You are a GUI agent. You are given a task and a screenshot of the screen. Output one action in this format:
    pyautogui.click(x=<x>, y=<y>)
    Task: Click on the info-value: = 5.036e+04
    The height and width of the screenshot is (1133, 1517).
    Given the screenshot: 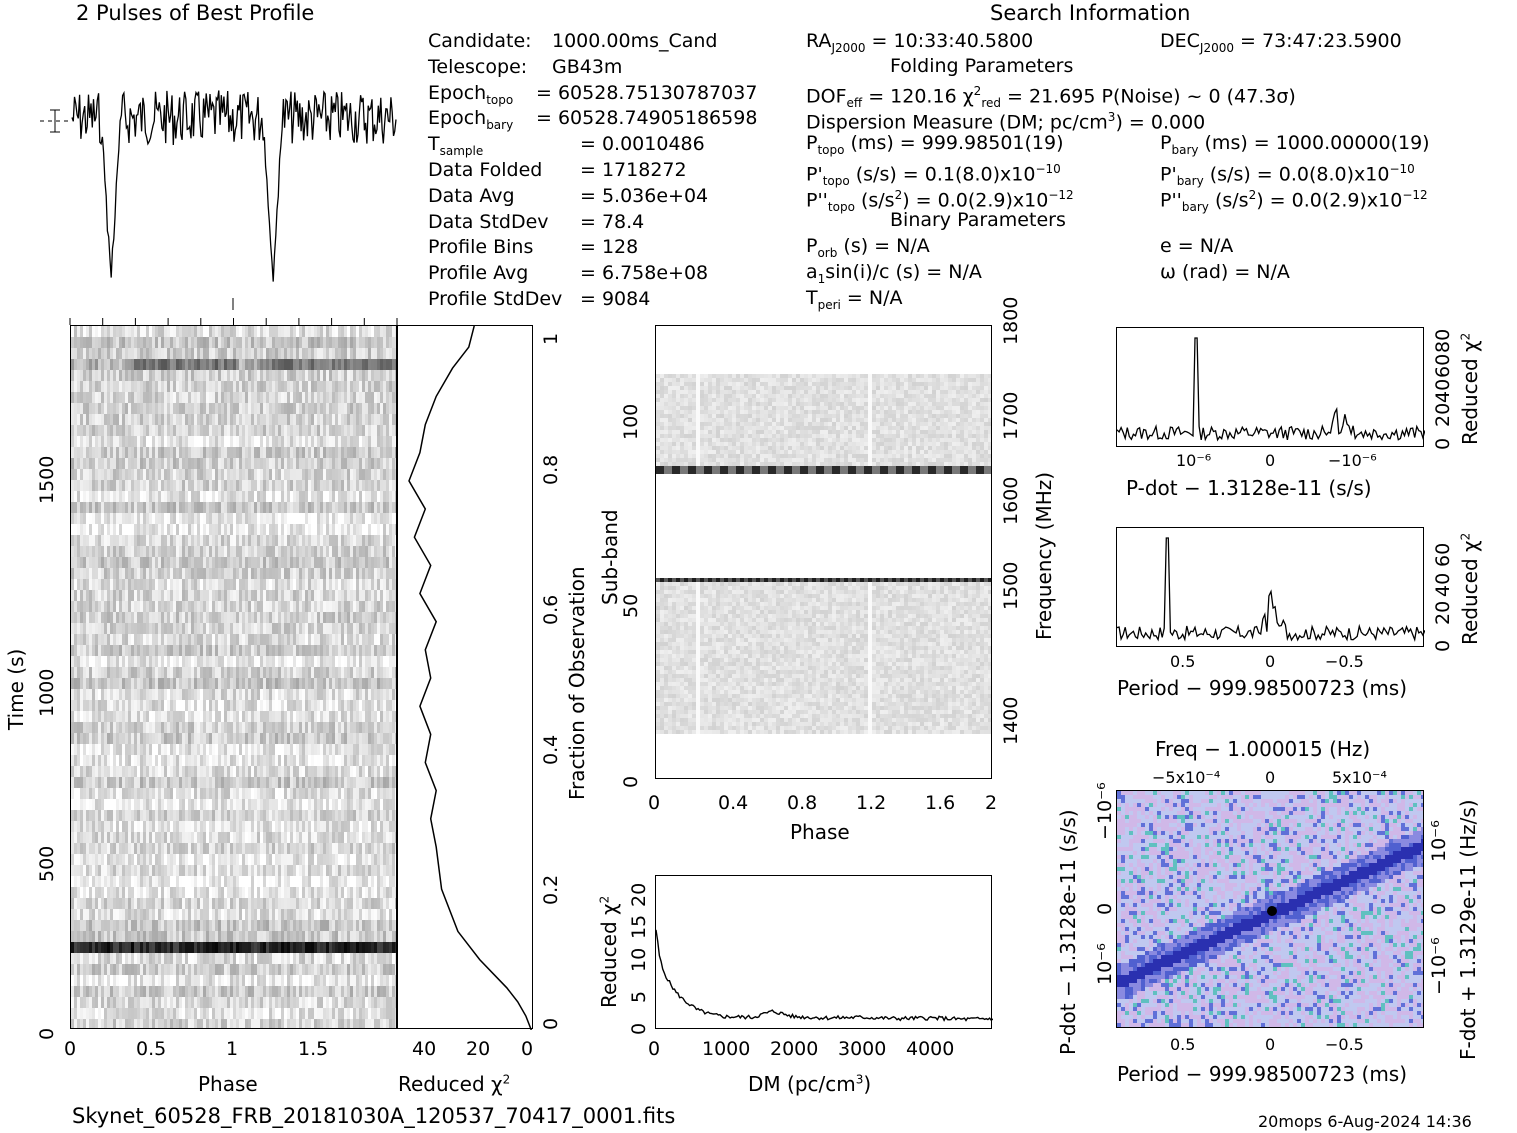 What is the action you would take?
    pyautogui.click(x=644, y=195)
    